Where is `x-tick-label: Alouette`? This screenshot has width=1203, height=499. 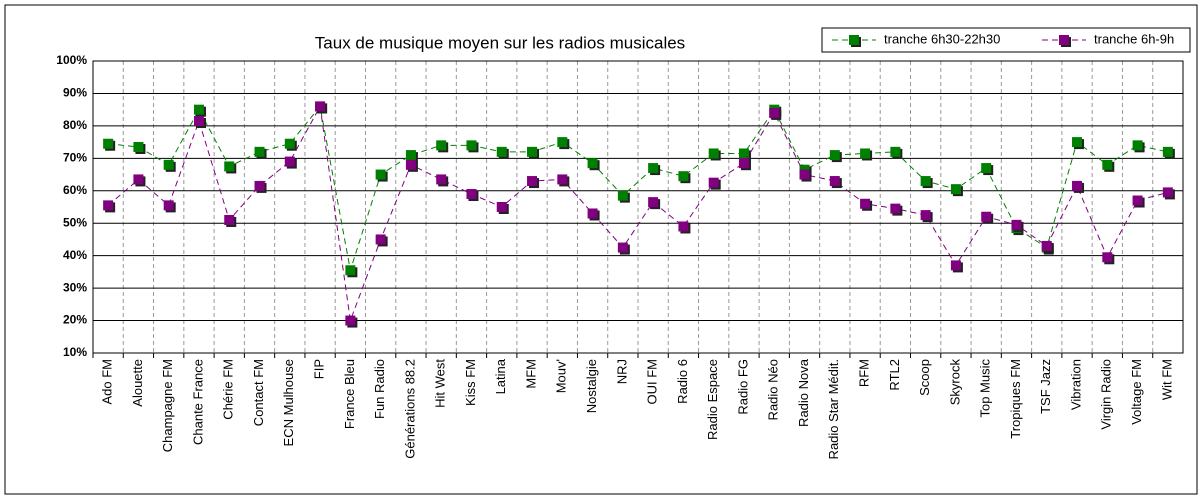 x-tick-label: Alouette is located at coordinates (137, 383).